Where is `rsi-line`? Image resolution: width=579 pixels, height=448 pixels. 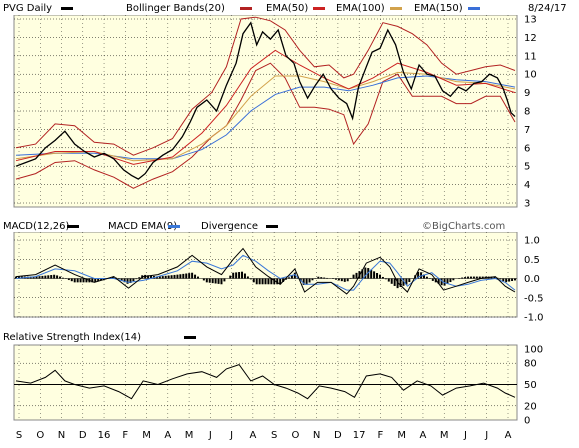 rsi-line is located at coordinates (265, 382).